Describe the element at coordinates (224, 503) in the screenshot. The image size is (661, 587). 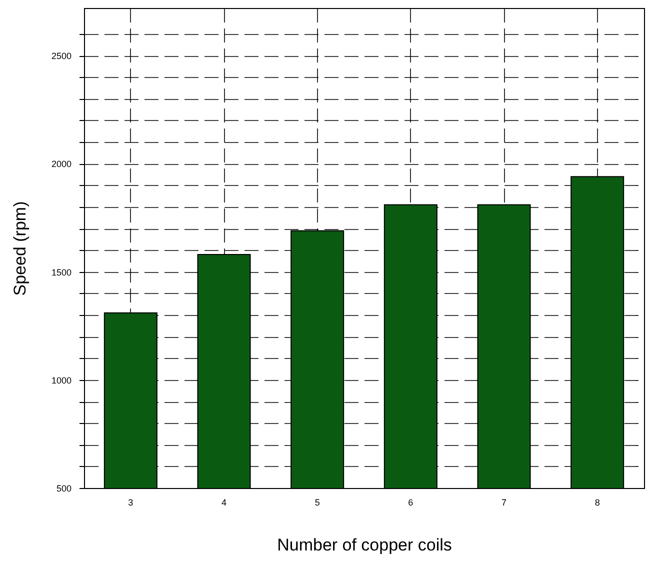
I see `x-tick-label: 4` at that location.